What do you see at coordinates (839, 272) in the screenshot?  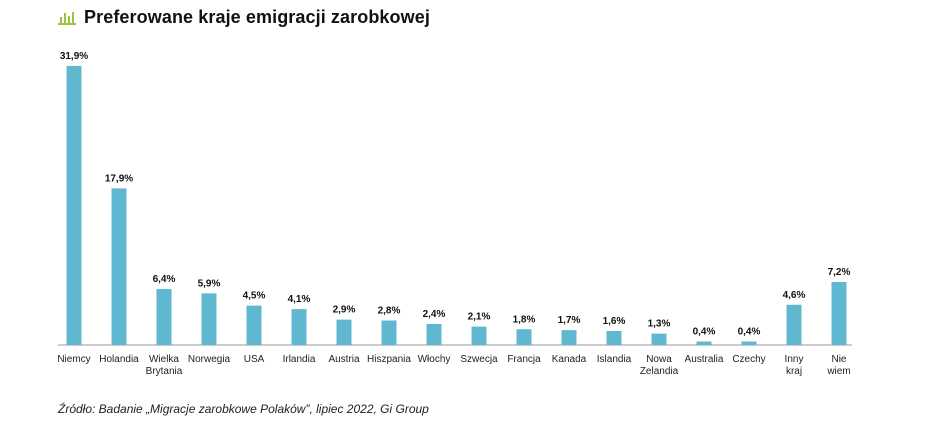 I see `data-label: 7,2%` at bounding box center [839, 272].